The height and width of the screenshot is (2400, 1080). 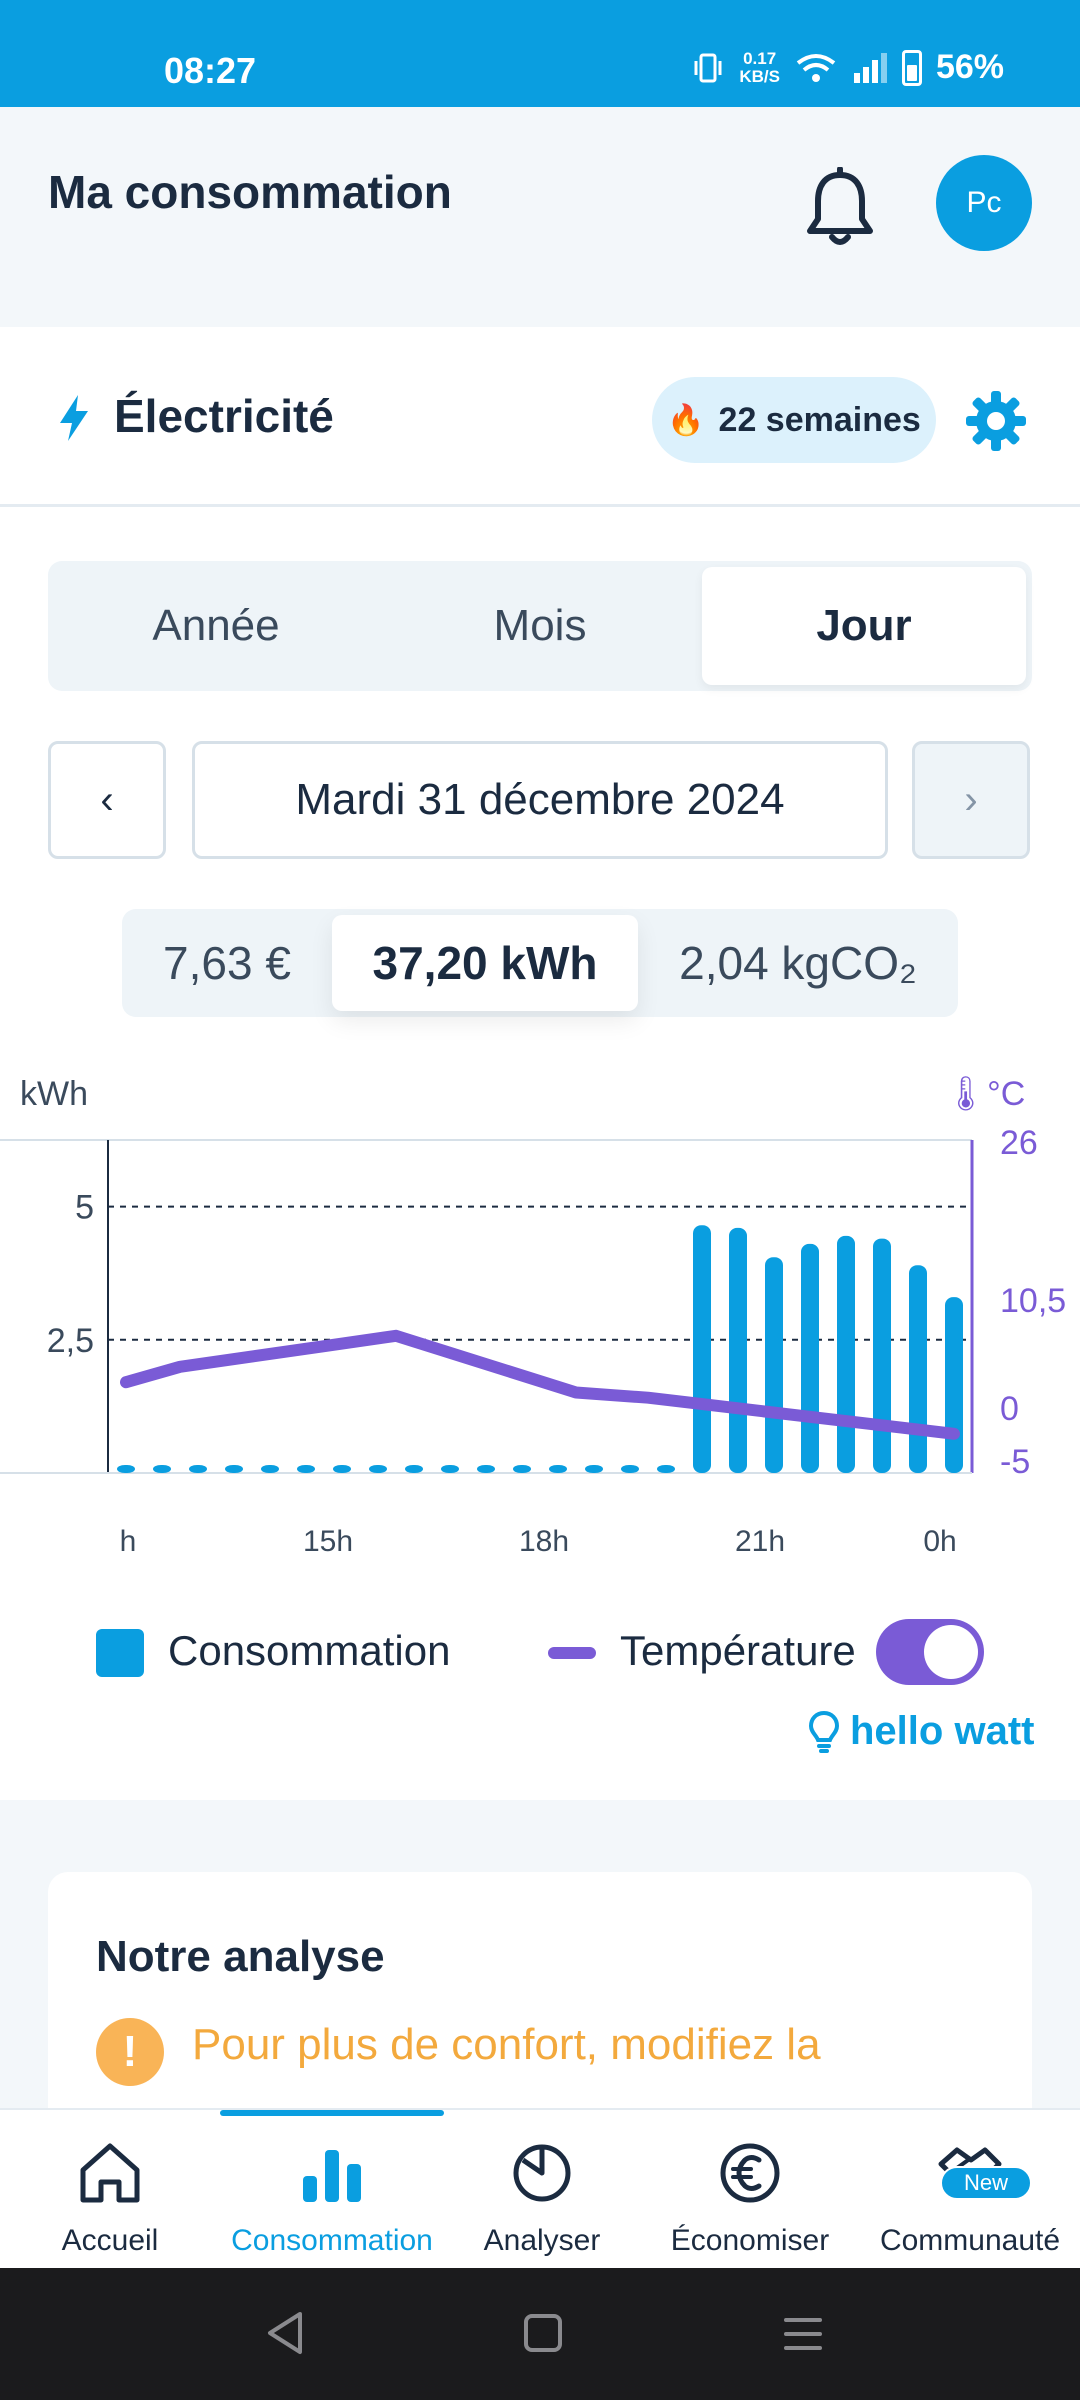 I want to click on nav-label: Économiser, so click(x=750, y=2240).